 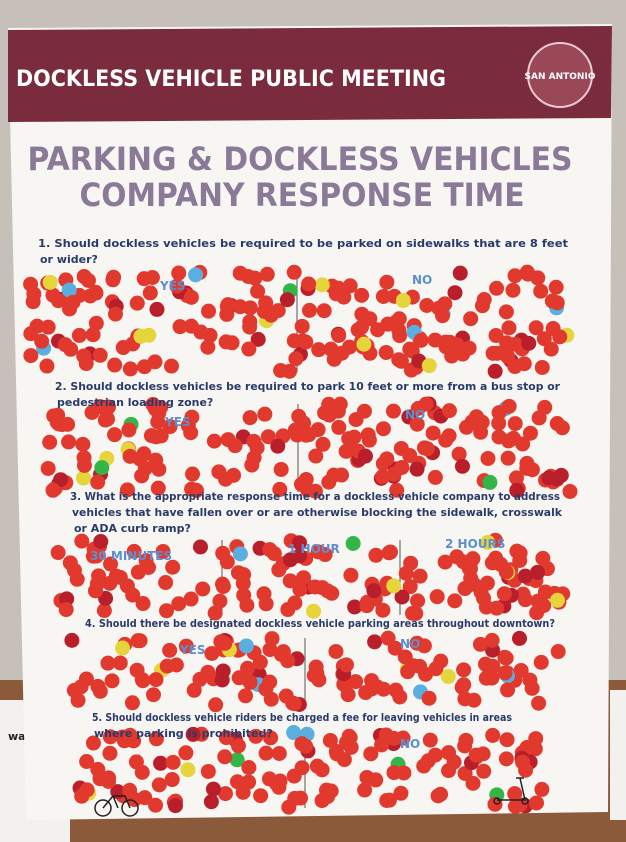 What do you see at coordinates (116, 802) in the screenshot?
I see `frame` at bounding box center [116, 802].